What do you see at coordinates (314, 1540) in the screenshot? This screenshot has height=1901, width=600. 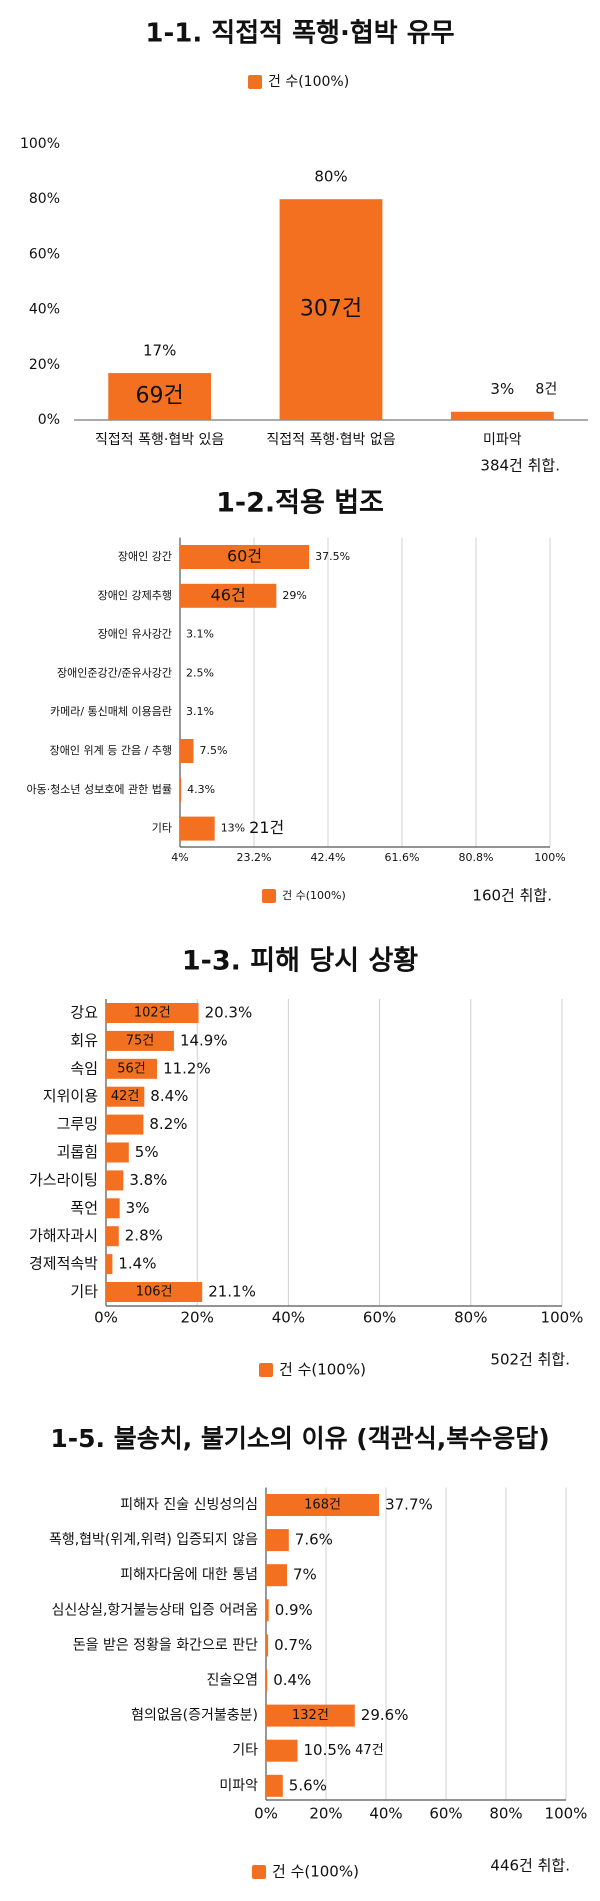 I see `value-label: 7.6%` at bounding box center [314, 1540].